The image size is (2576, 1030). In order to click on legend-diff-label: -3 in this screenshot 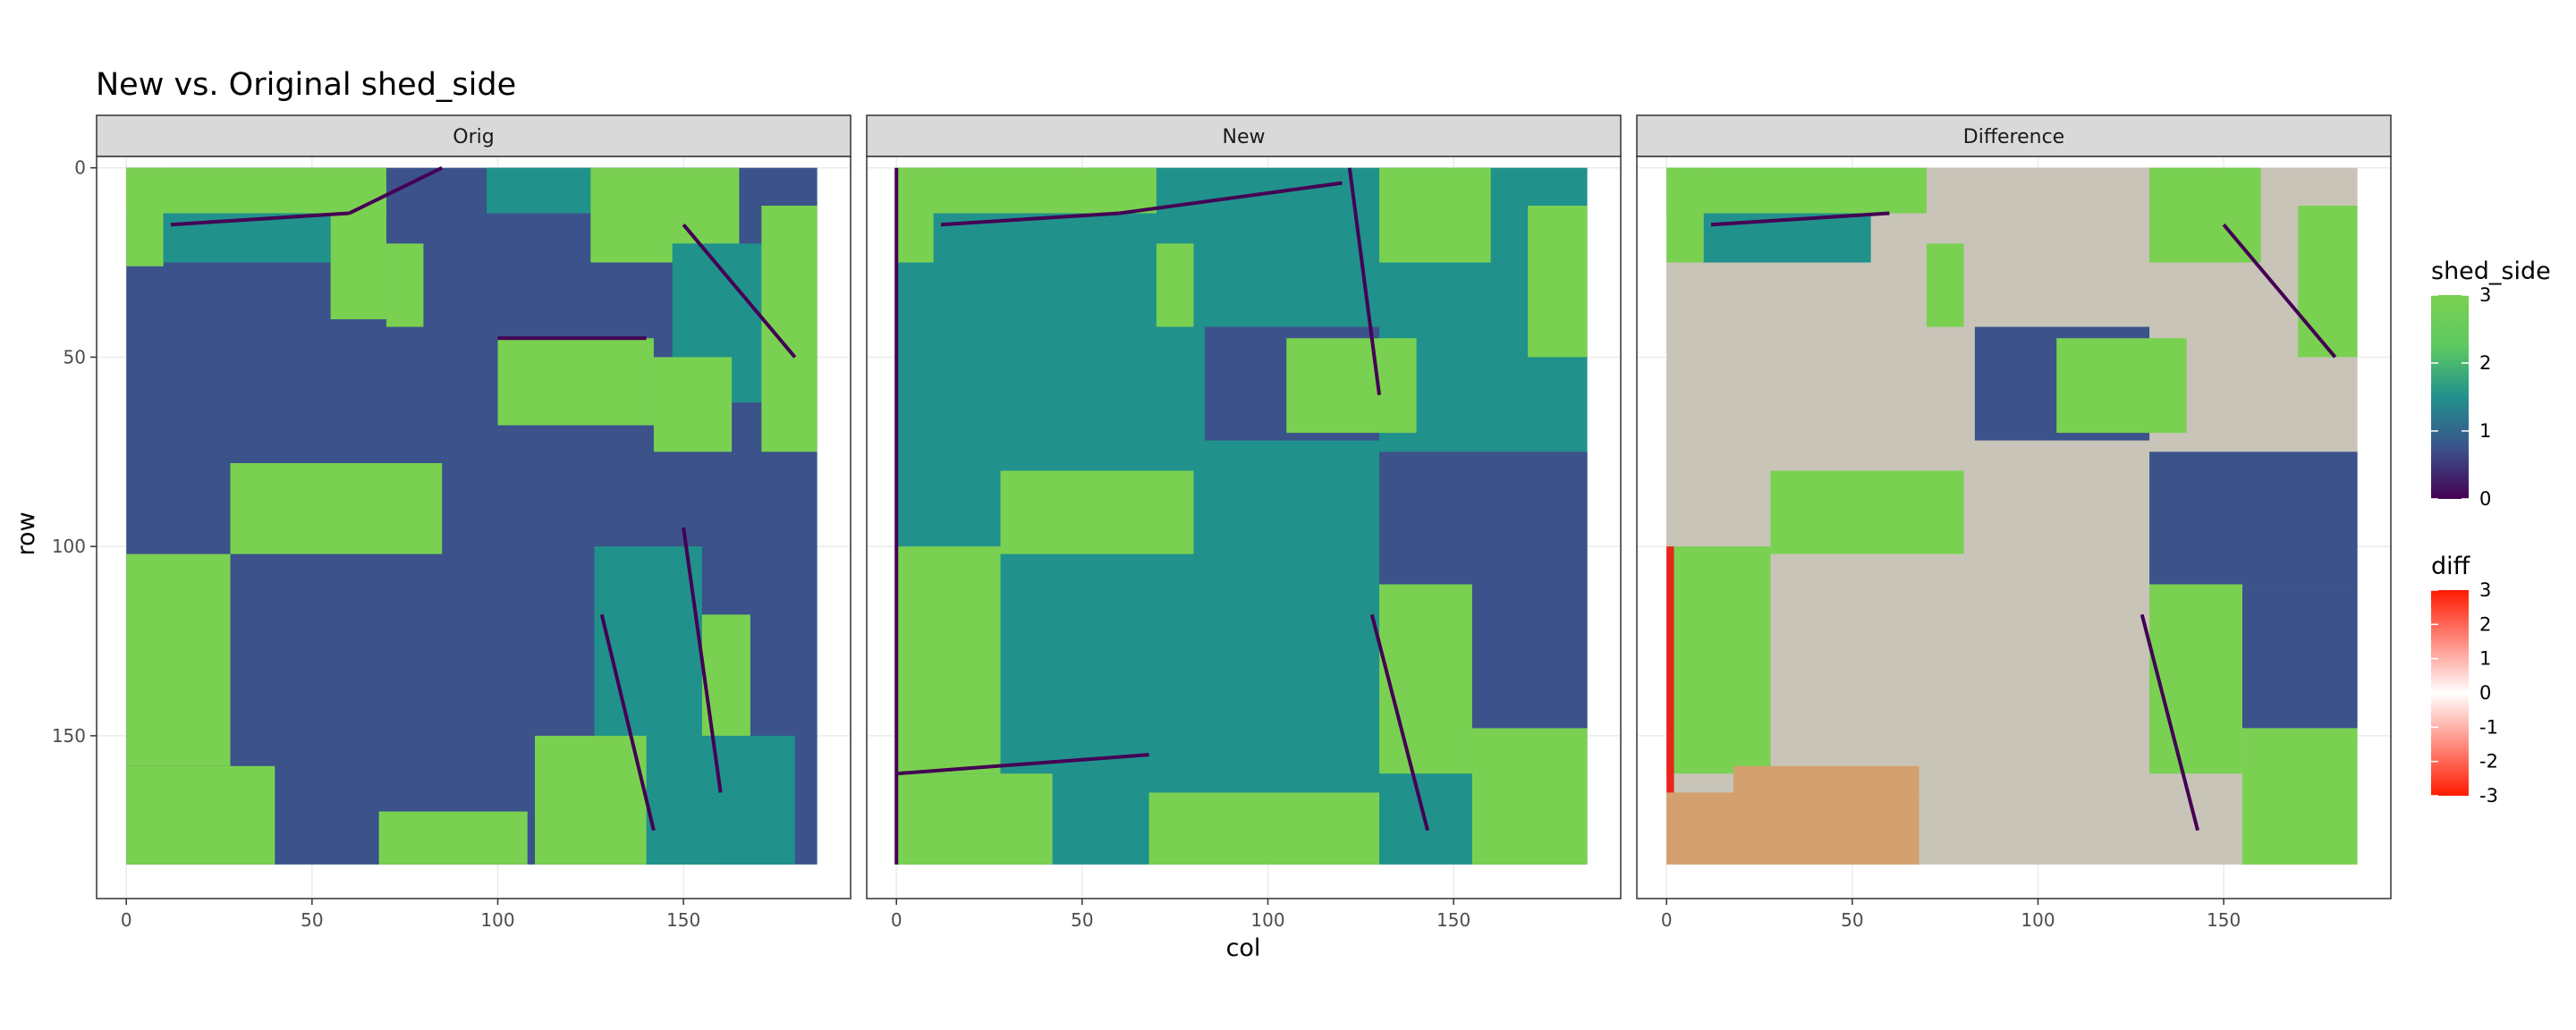, I will do `click(2488, 796)`.